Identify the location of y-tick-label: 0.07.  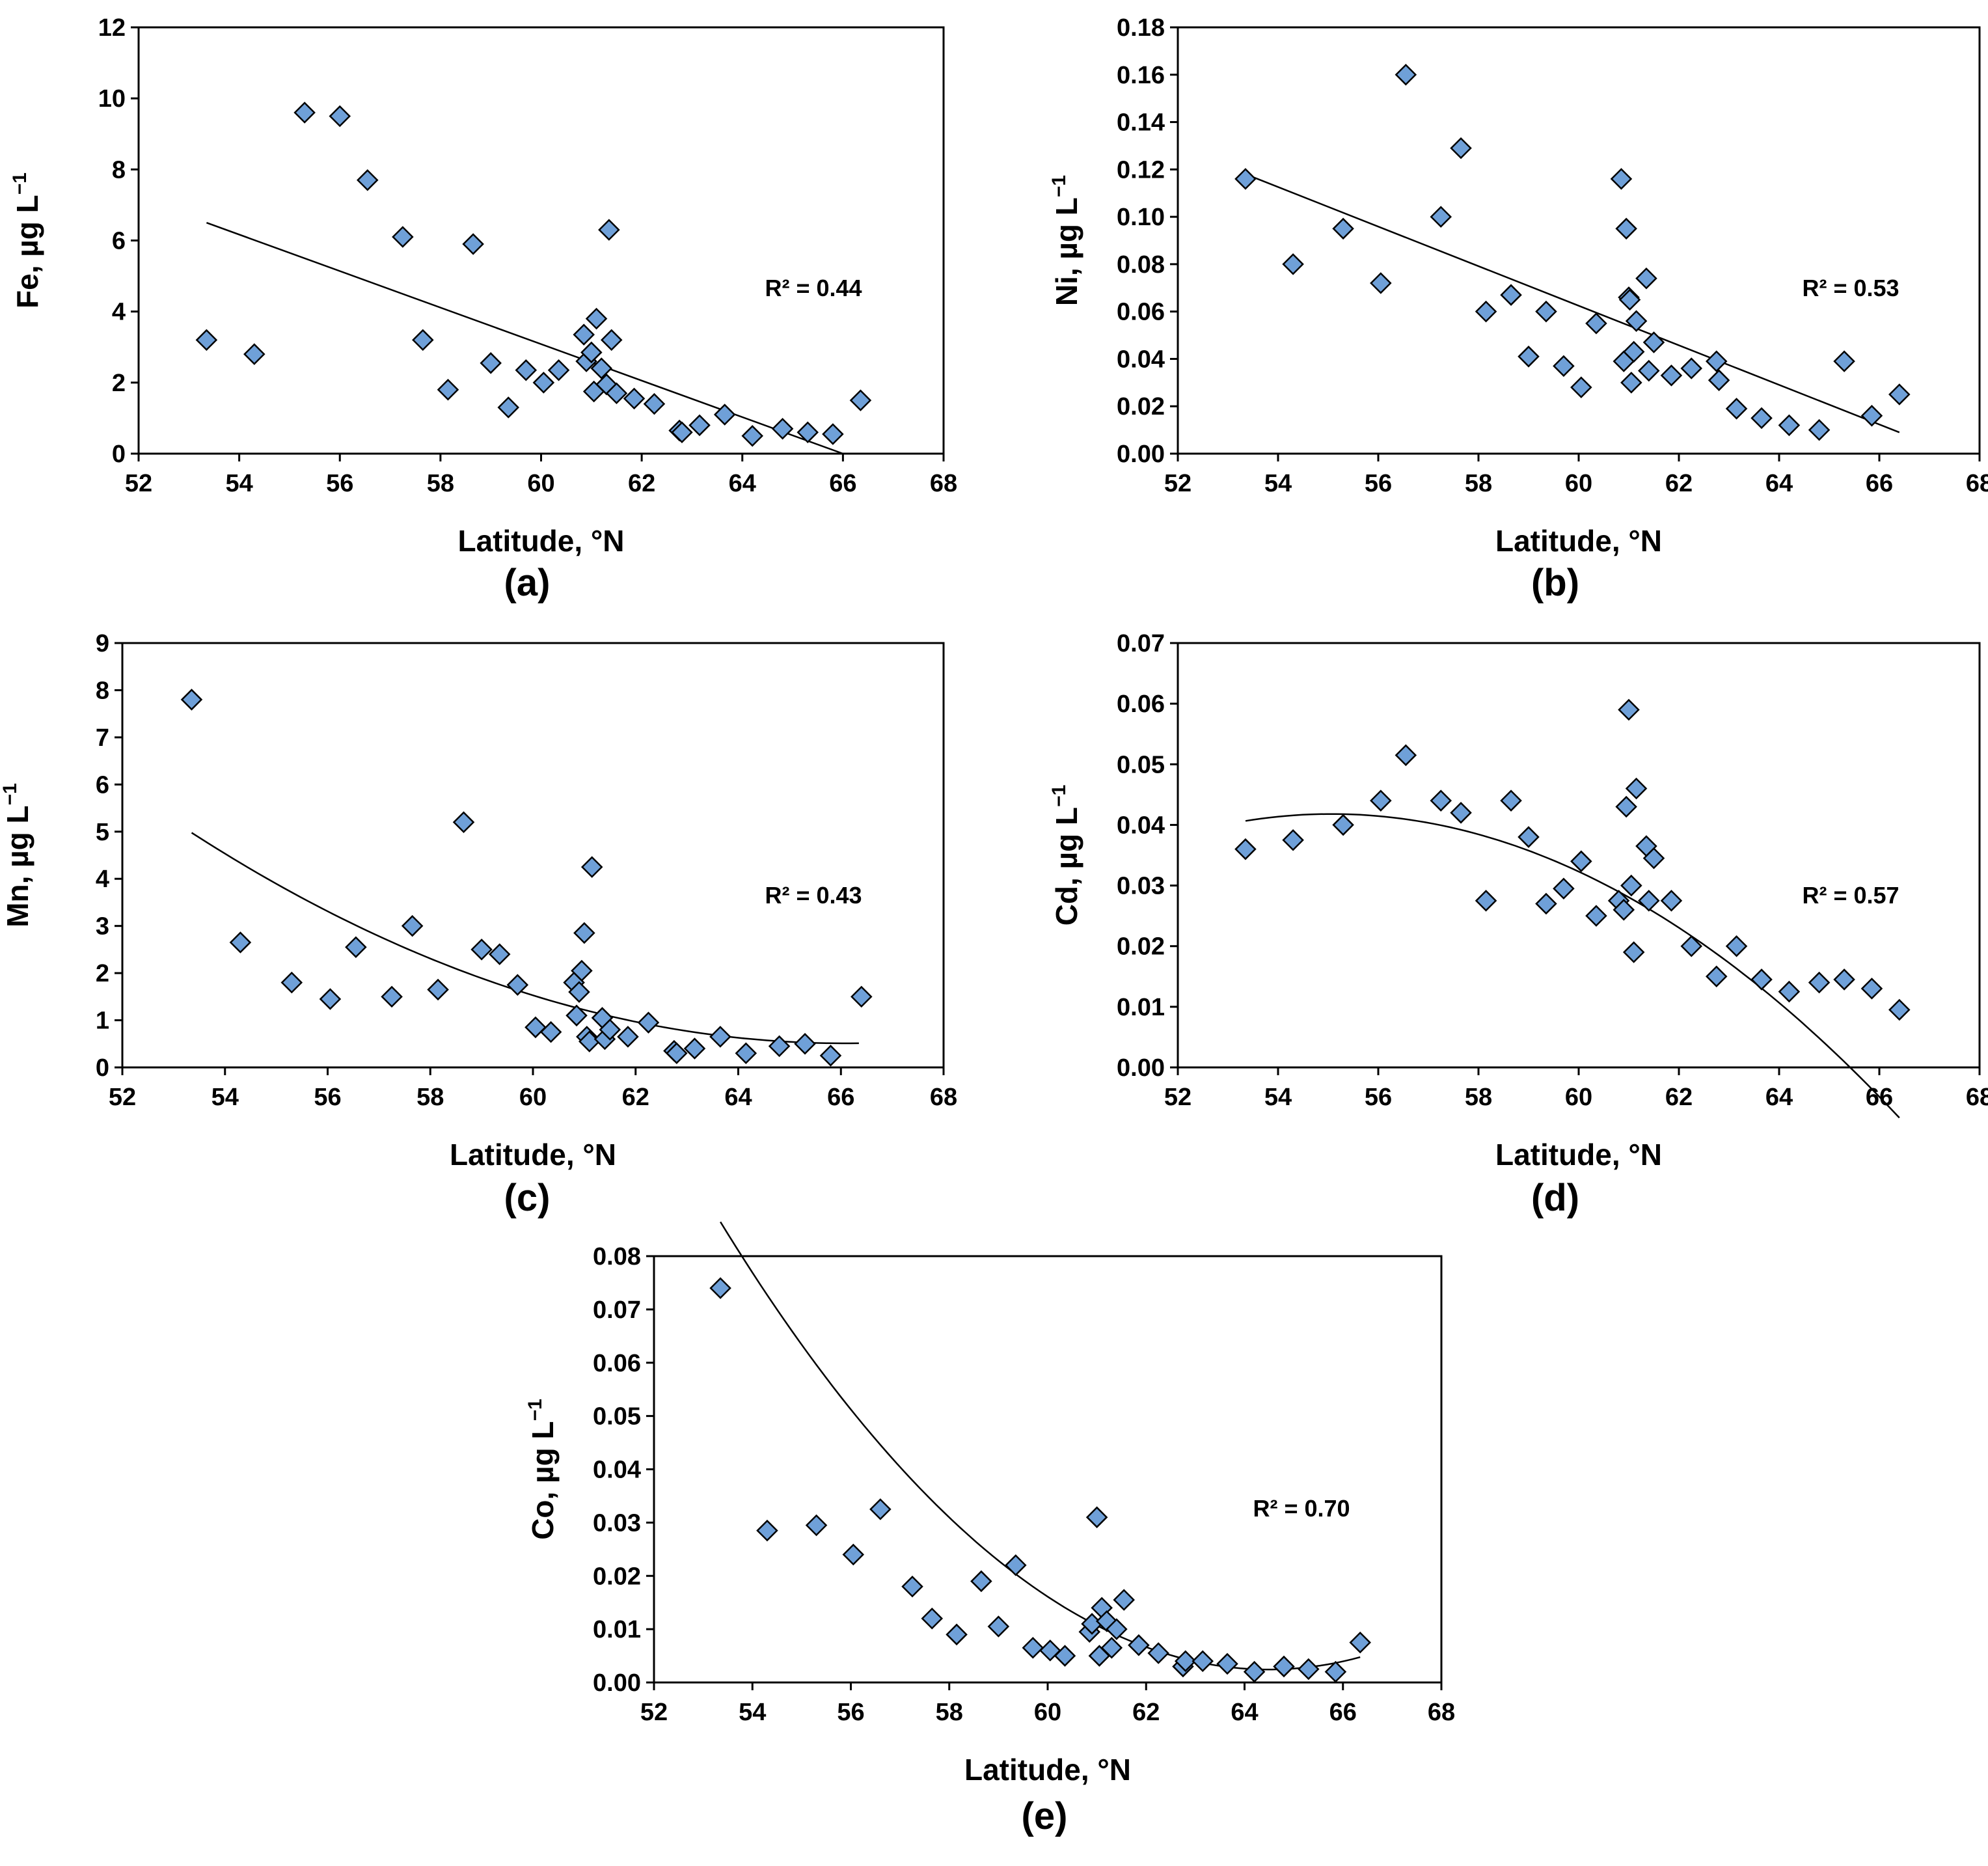
(1141, 643).